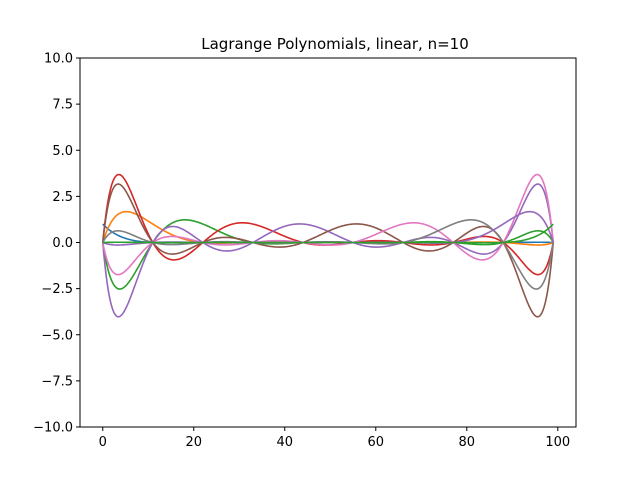 Image resolution: width=640 pixels, height=480 pixels. What do you see at coordinates (335, 44) in the screenshot?
I see `chart-title: Lagrange Polynomials, linear, n=10` at bounding box center [335, 44].